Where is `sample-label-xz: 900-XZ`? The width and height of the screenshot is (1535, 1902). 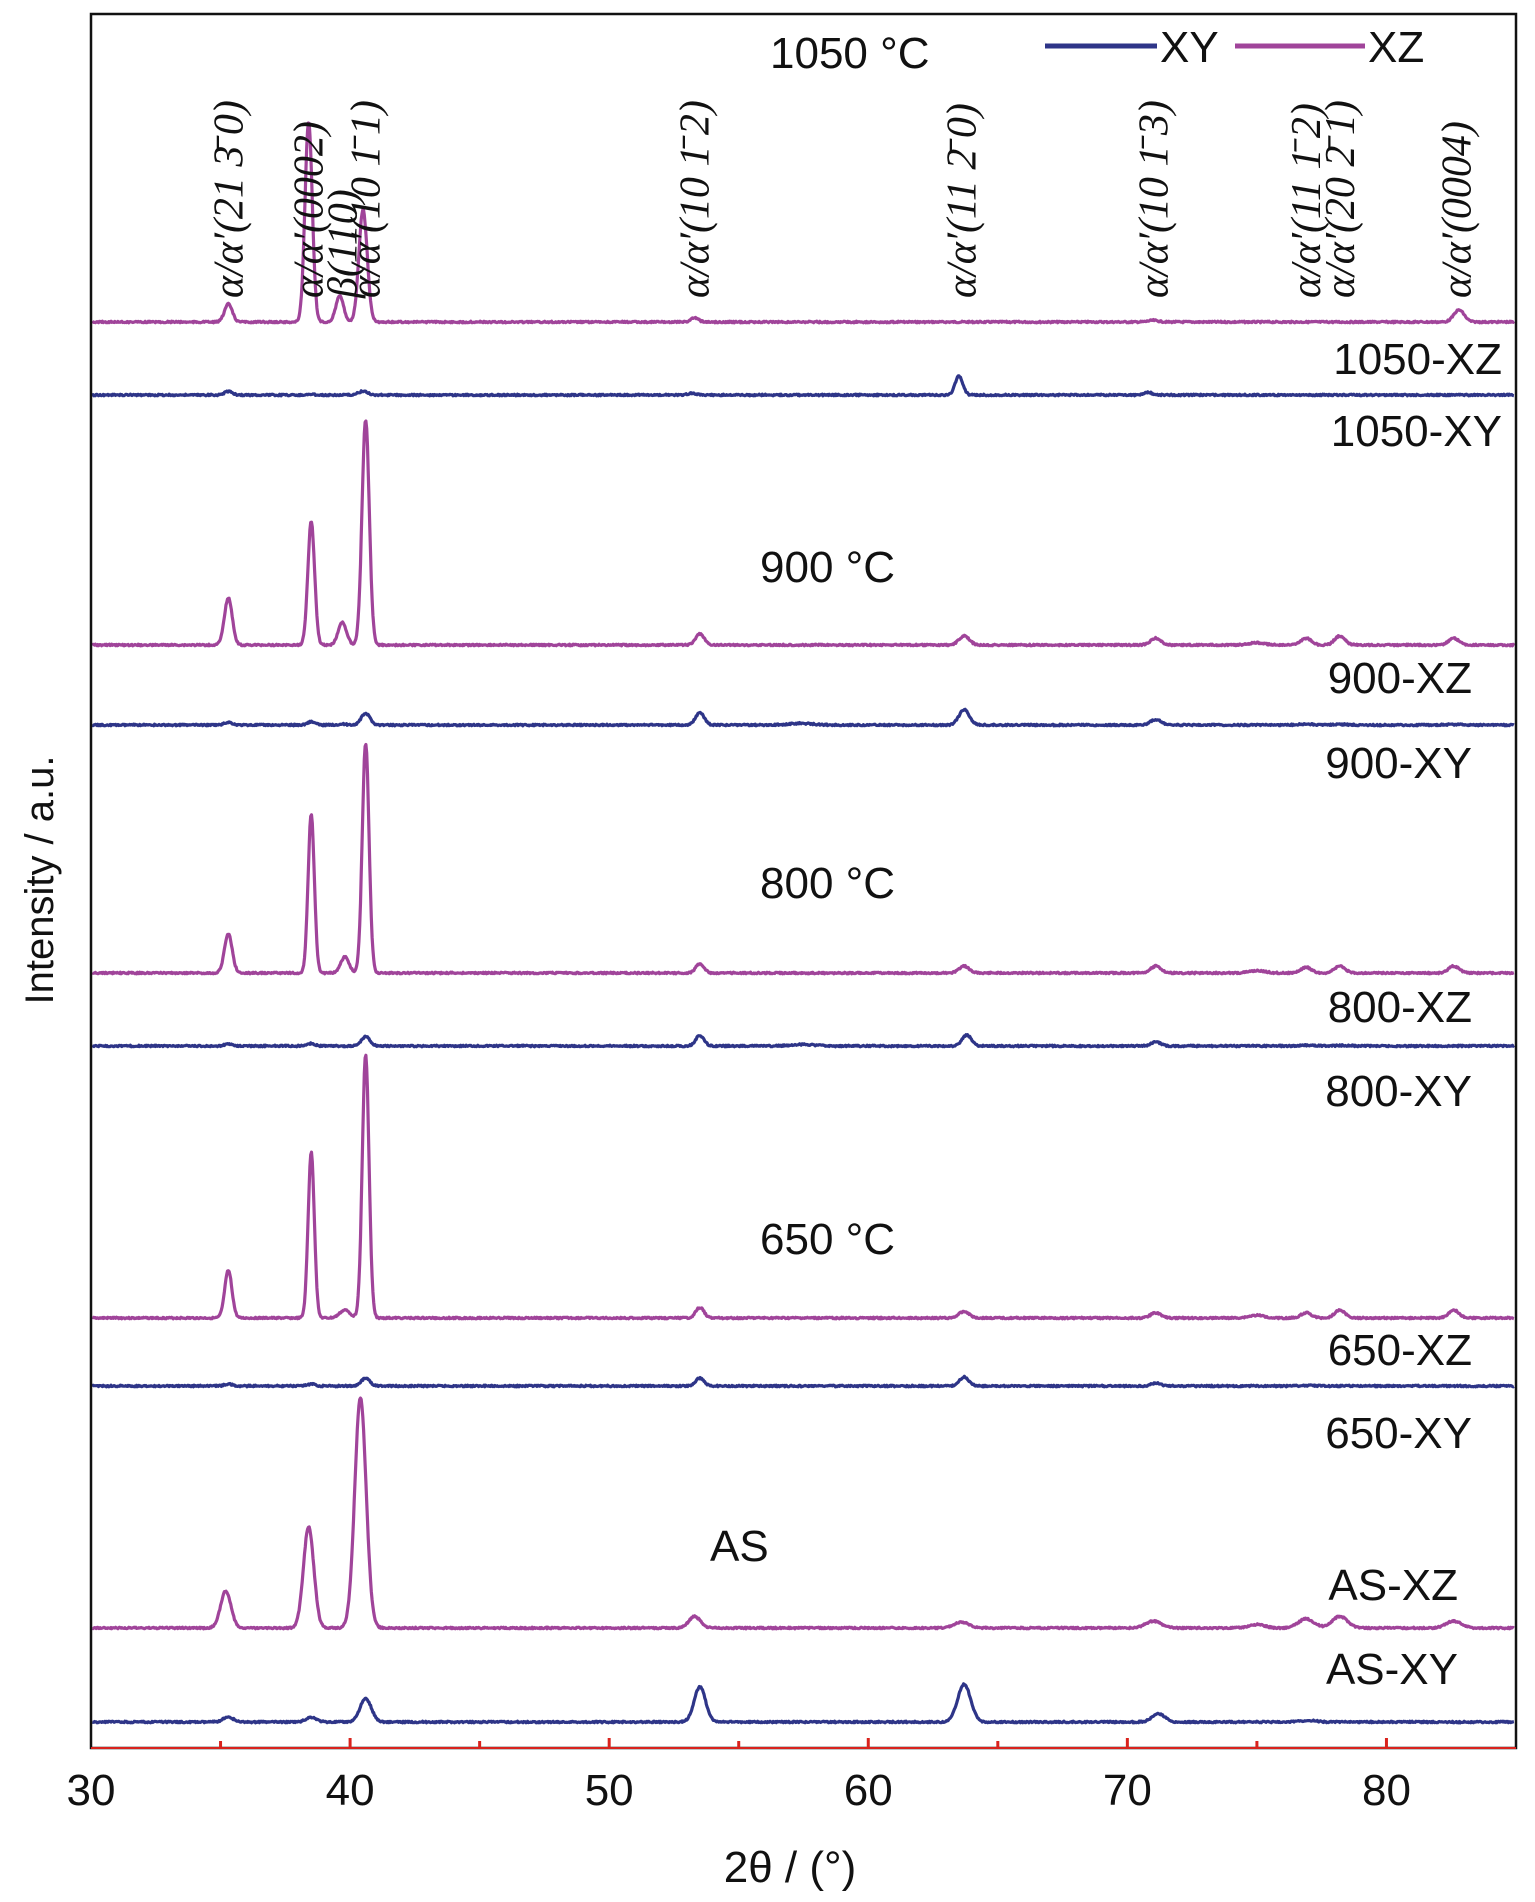
sample-label-xz: 900-XZ is located at coordinates (1400, 678).